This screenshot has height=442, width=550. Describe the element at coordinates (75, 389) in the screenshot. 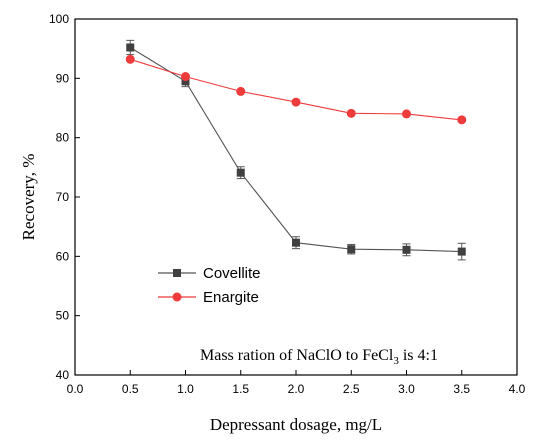

I see `x-tick-label: 0.0` at that location.